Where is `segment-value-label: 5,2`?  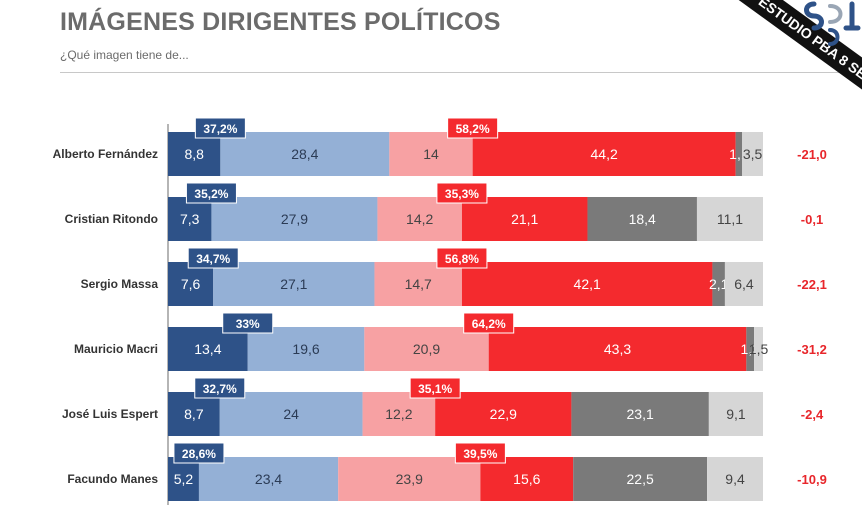
segment-value-label: 5,2 is located at coordinates (184, 479).